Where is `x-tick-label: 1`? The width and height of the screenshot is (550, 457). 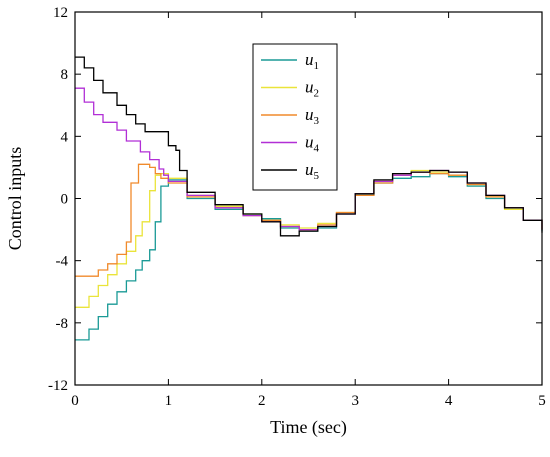
x-tick-label: 1 is located at coordinates (169, 401).